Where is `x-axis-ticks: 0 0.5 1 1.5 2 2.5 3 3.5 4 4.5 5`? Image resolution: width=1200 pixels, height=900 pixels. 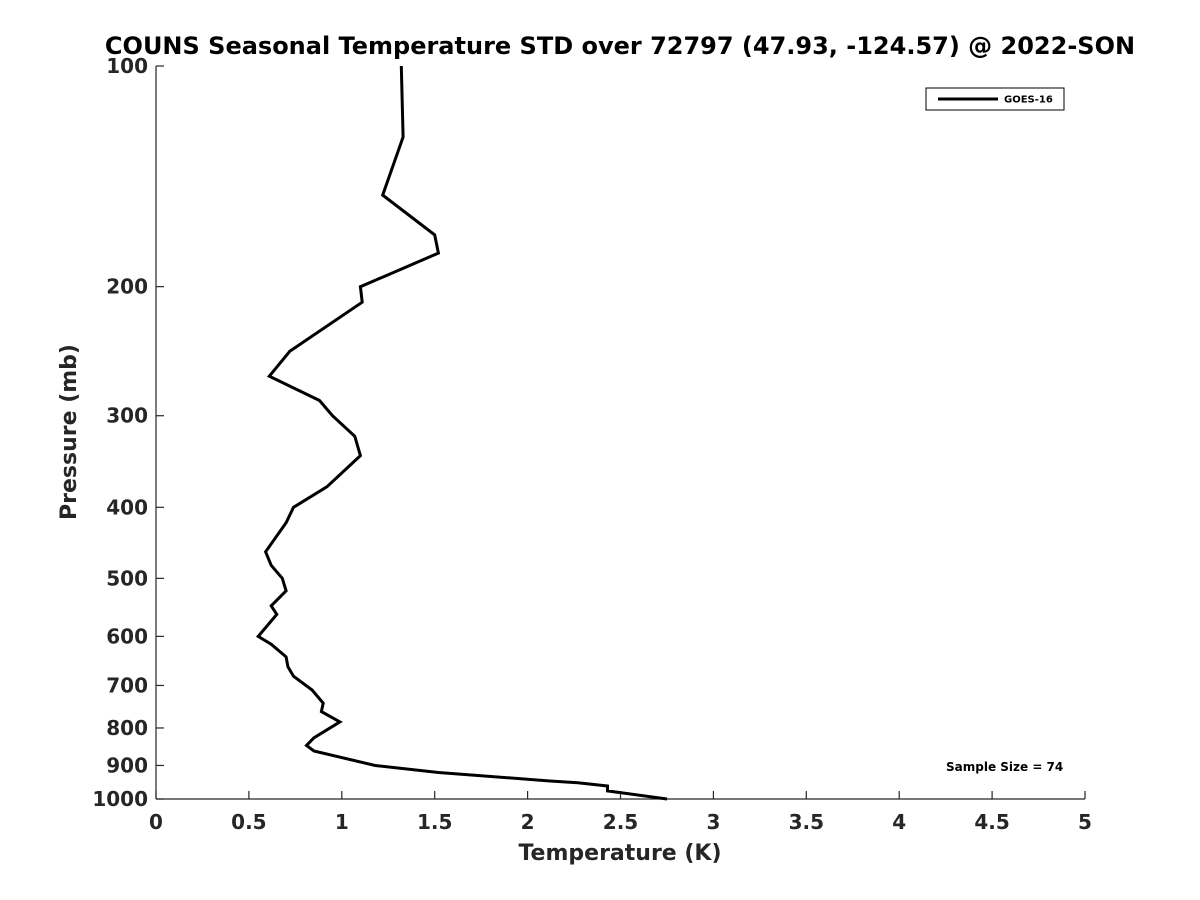 x-axis-ticks: 0 0.5 1 1.5 2 2.5 3 3.5 4 4.5 5 is located at coordinates (620, 812).